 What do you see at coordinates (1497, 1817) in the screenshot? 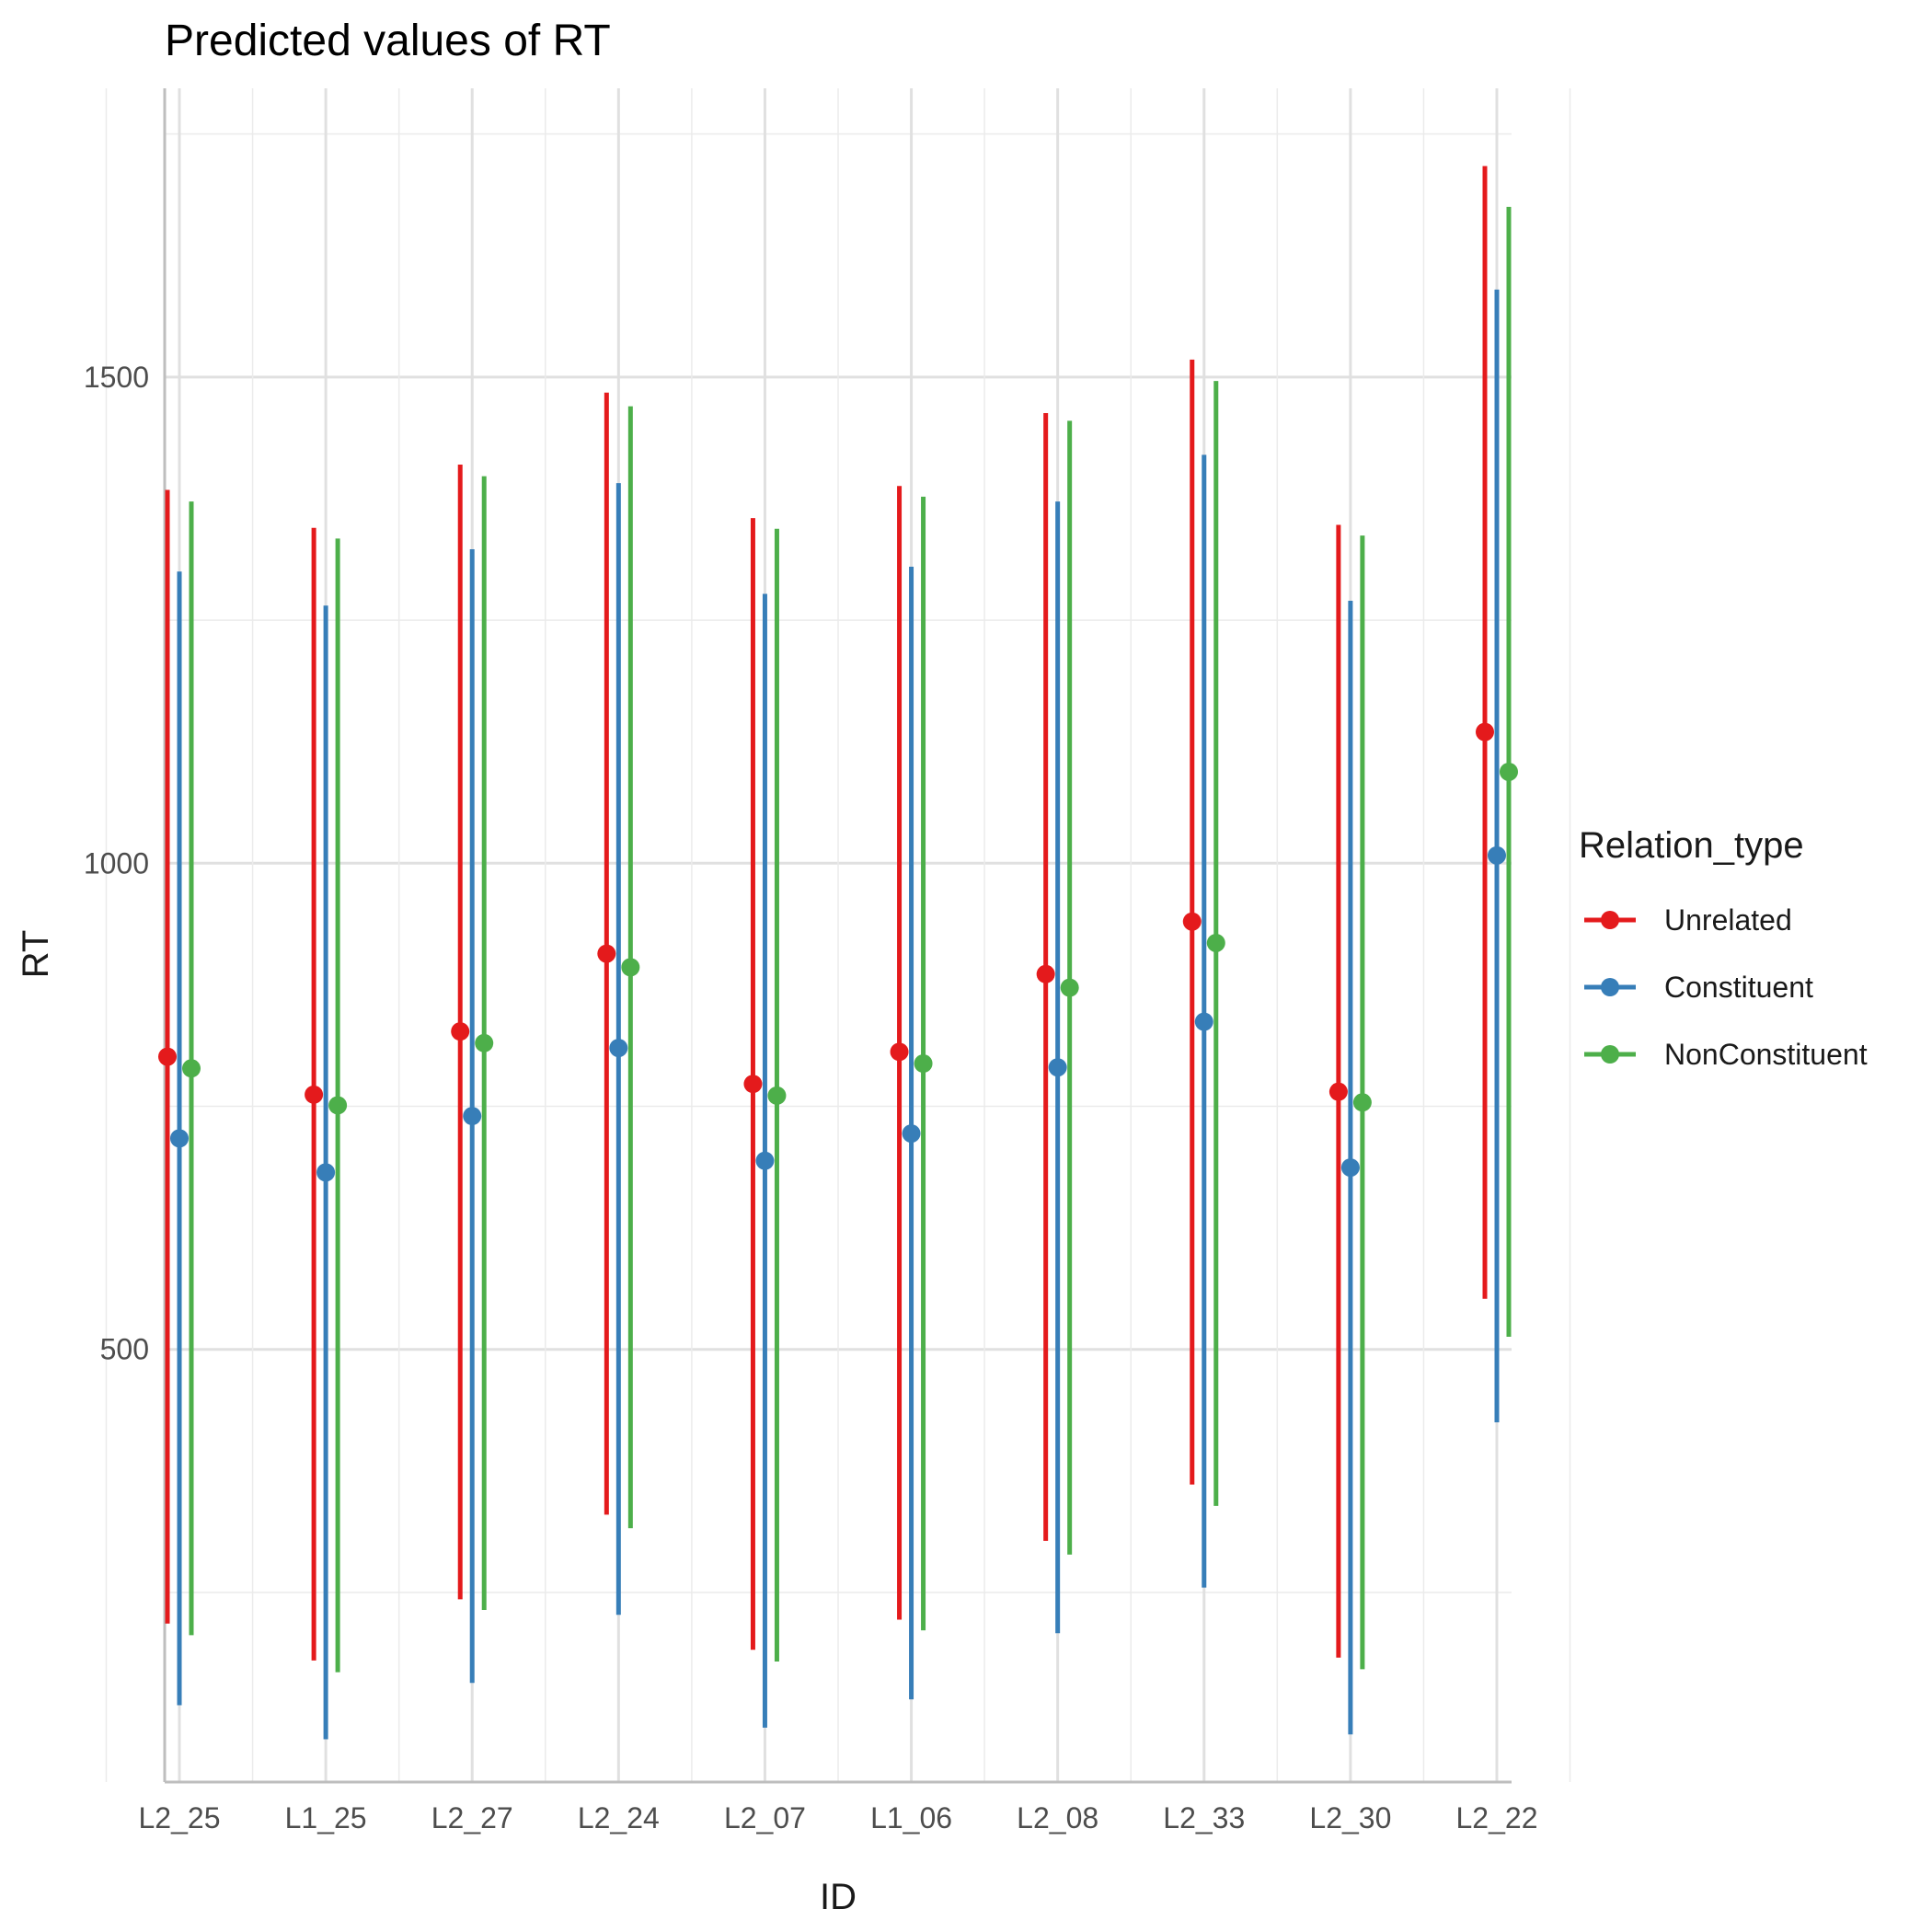
I see `x-tick-label: L2_22` at bounding box center [1497, 1817].